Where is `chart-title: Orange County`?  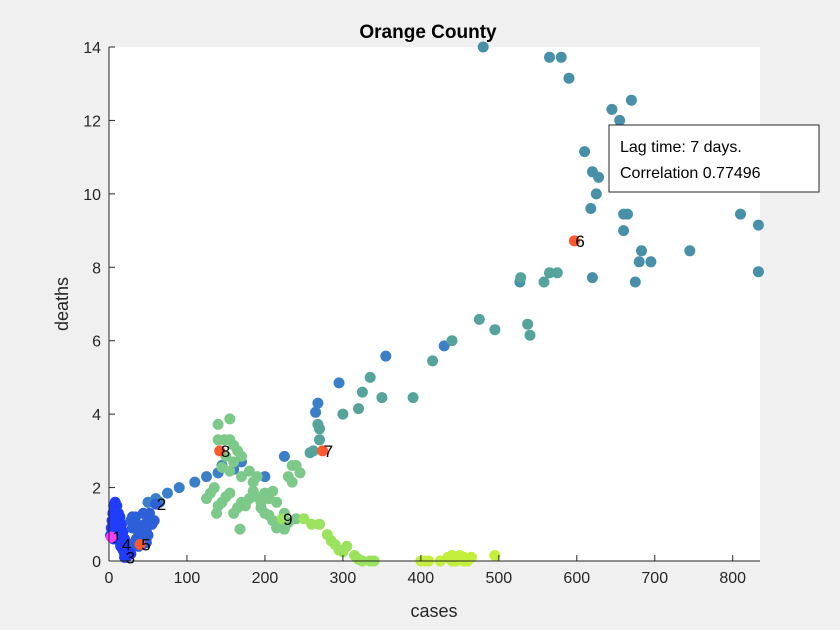 chart-title: Orange County is located at coordinates (428, 32).